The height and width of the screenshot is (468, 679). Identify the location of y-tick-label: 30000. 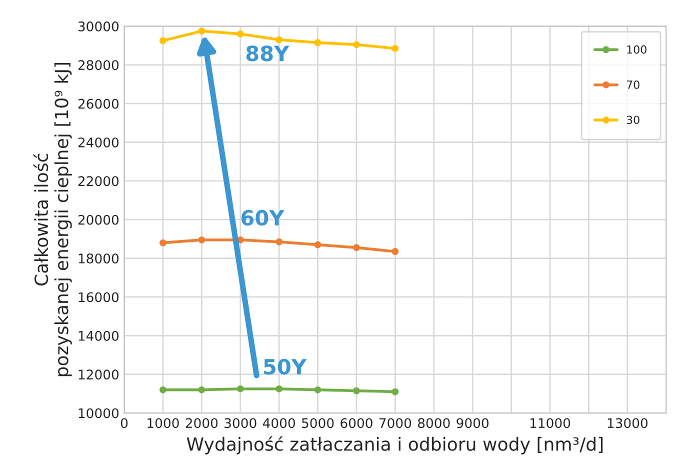
(98, 26).